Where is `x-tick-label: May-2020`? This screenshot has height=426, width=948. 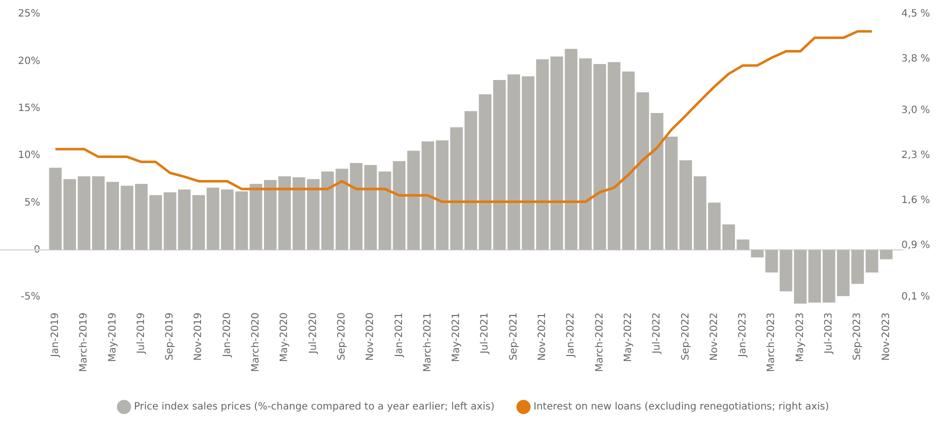 x-tick-label: May-2020 is located at coordinates (284, 337).